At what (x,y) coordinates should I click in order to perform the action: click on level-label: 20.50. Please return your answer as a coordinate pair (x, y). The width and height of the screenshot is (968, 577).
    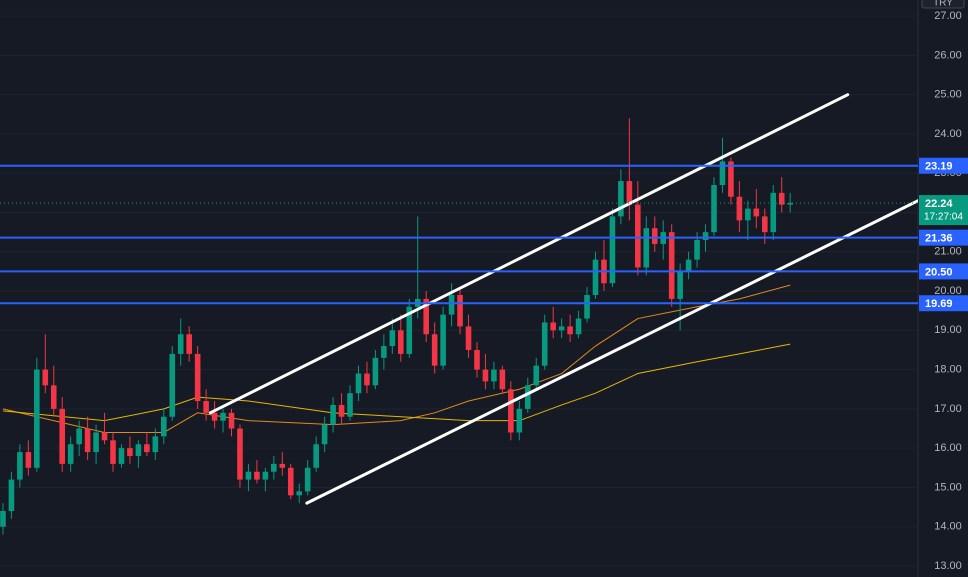
    Looking at the image, I should click on (939, 272).